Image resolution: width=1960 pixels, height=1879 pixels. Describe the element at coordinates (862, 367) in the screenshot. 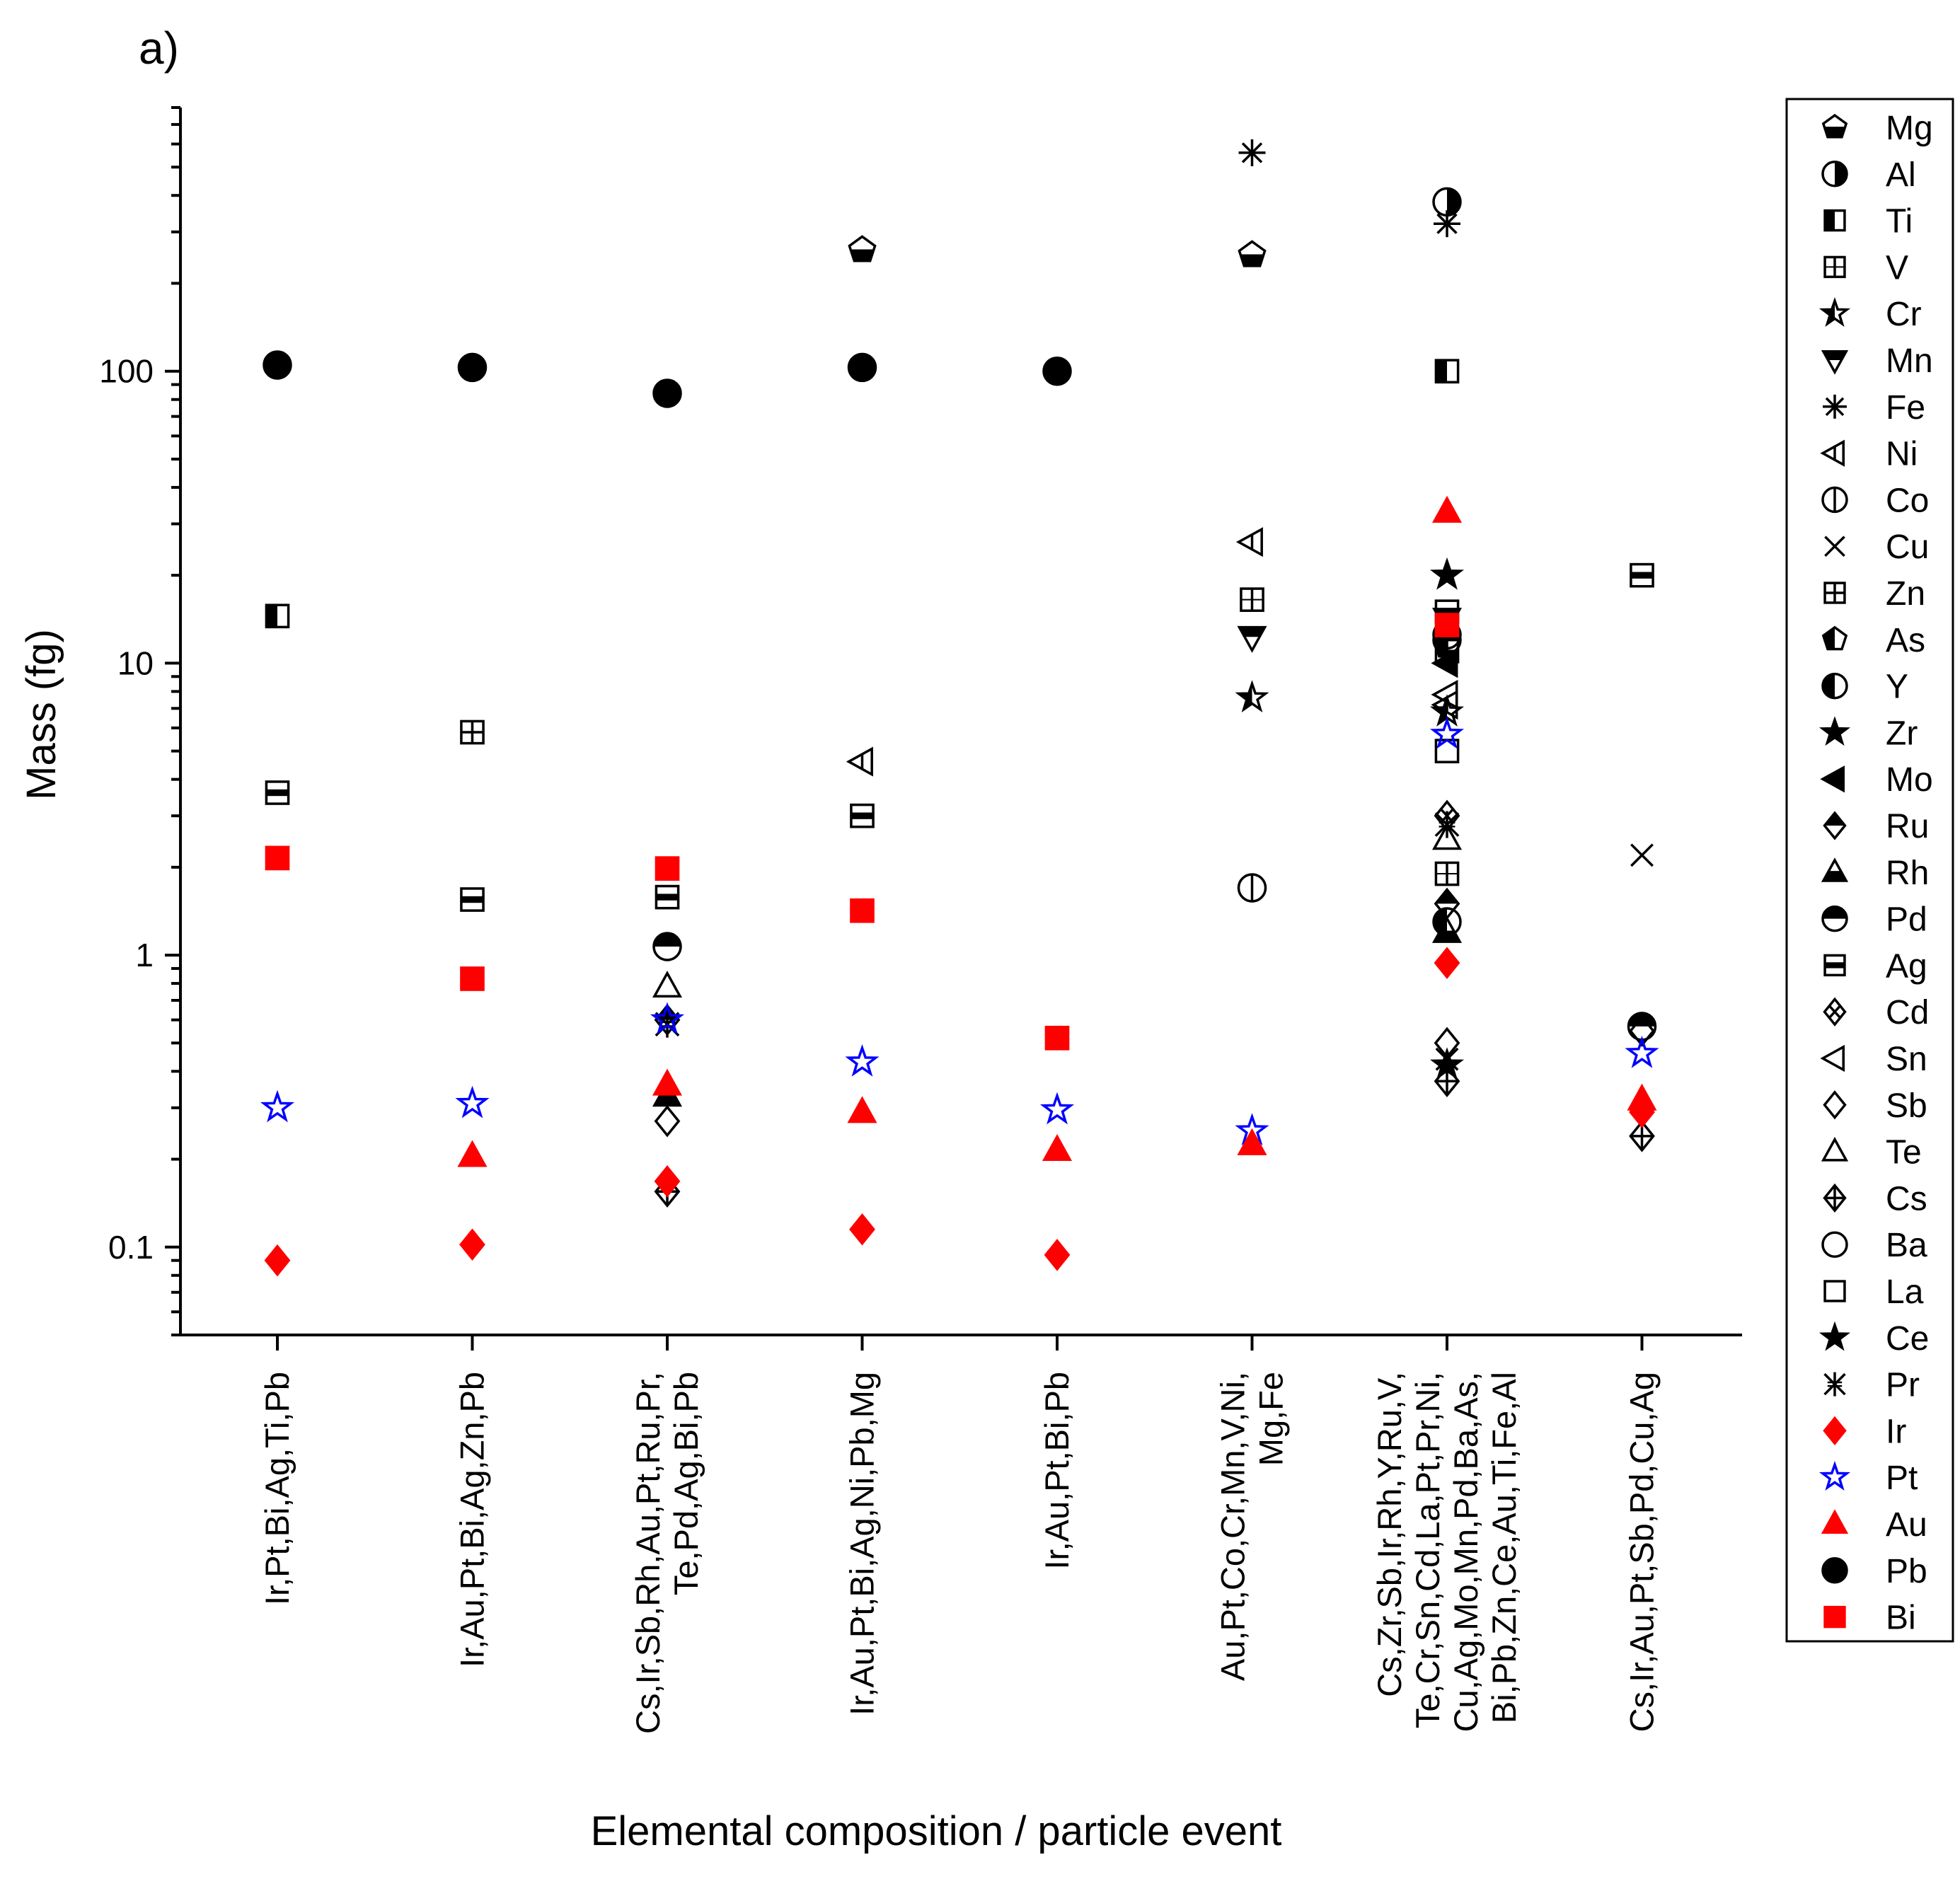

I see `marker-pb` at that location.